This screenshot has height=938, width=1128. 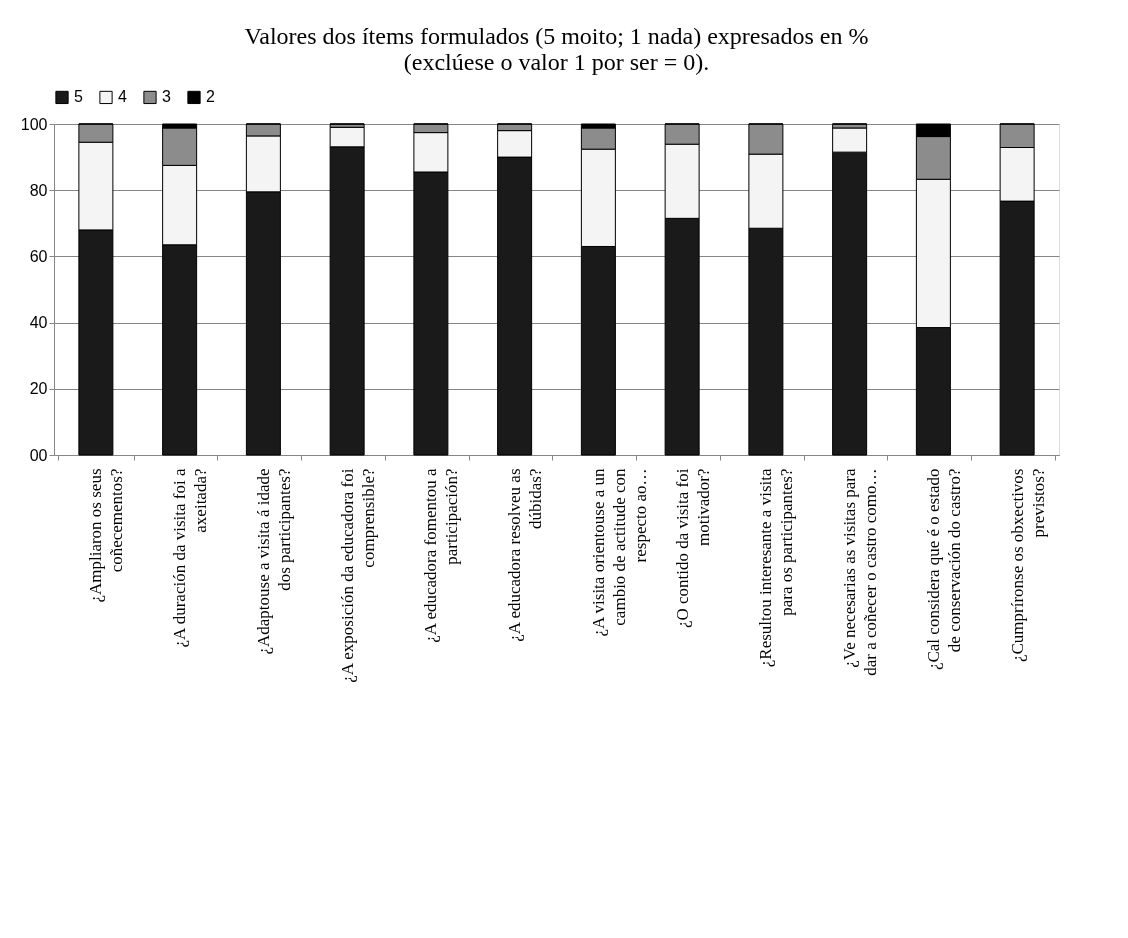 I want to click on x-tick-label: ¿O contido da visita foi motivador?, so click(x=692, y=548).